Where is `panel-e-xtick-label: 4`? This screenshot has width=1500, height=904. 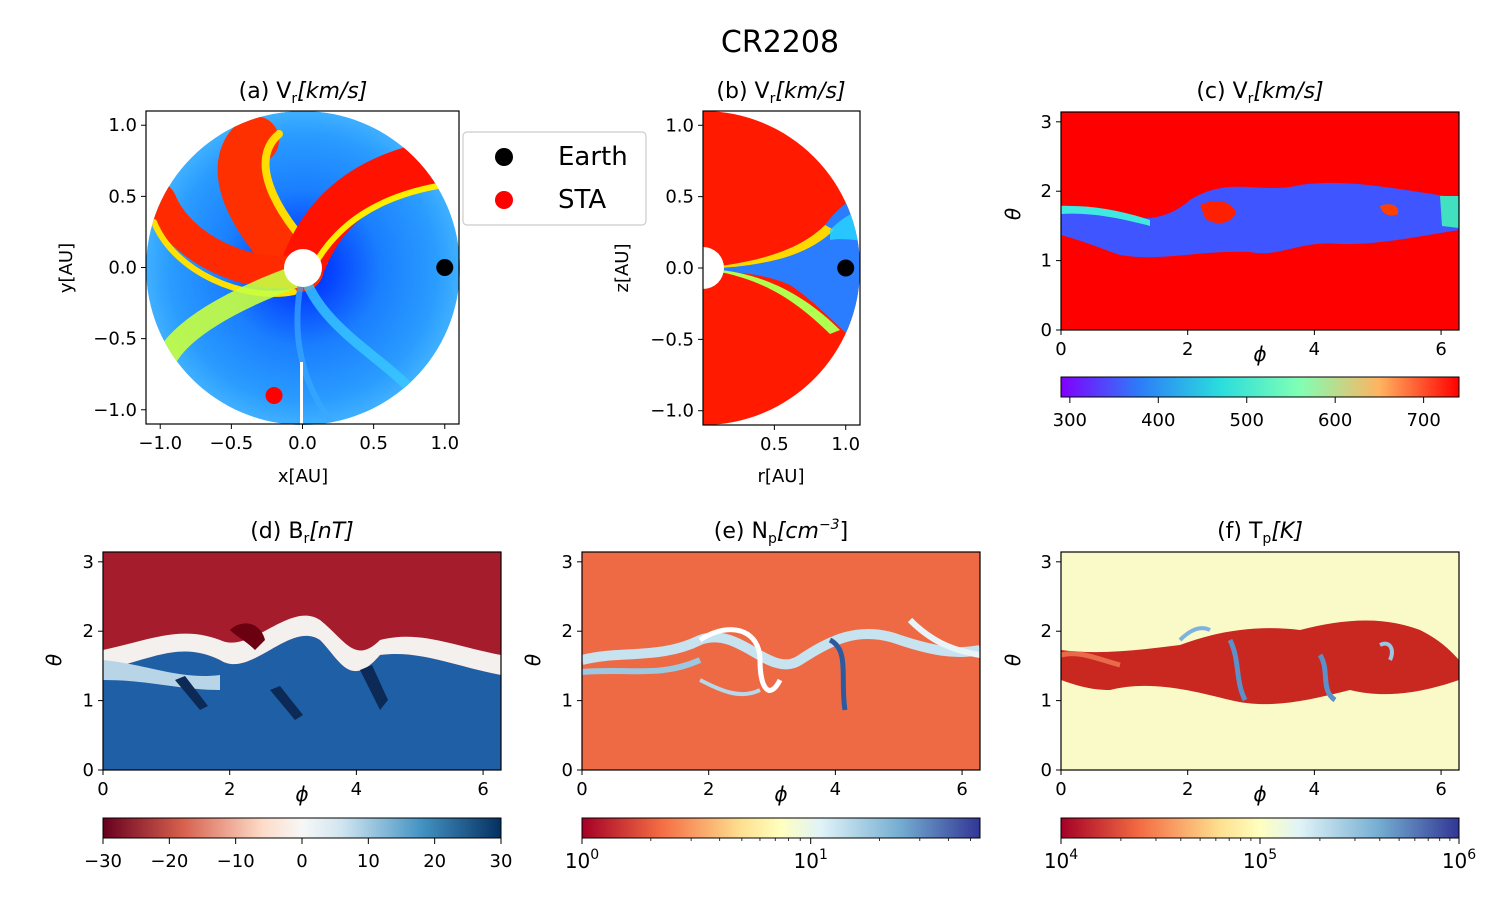 panel-e-xtick-label: 4 is located at coordinates (835, 789).